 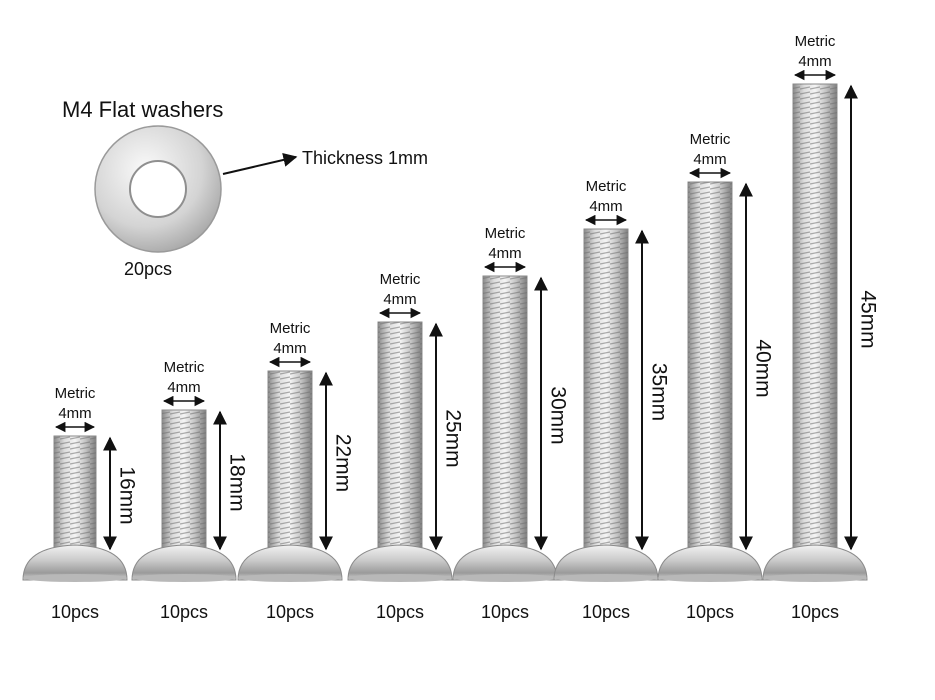 I want to click on screw-18mm: Metric 4mm 18mm 10pcs, so click(x=189, y=490).